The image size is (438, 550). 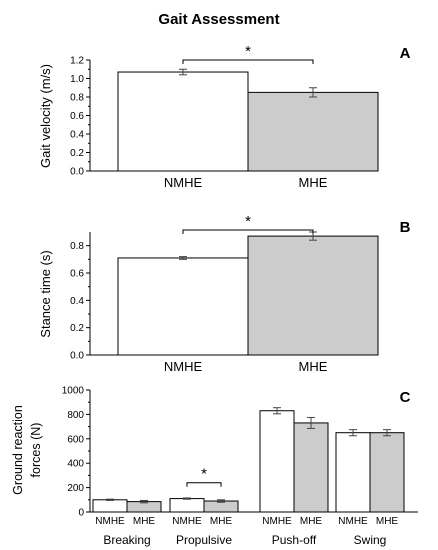 I want to click on panel-c-y-tick-label: 600, so click(x=75, y=439).